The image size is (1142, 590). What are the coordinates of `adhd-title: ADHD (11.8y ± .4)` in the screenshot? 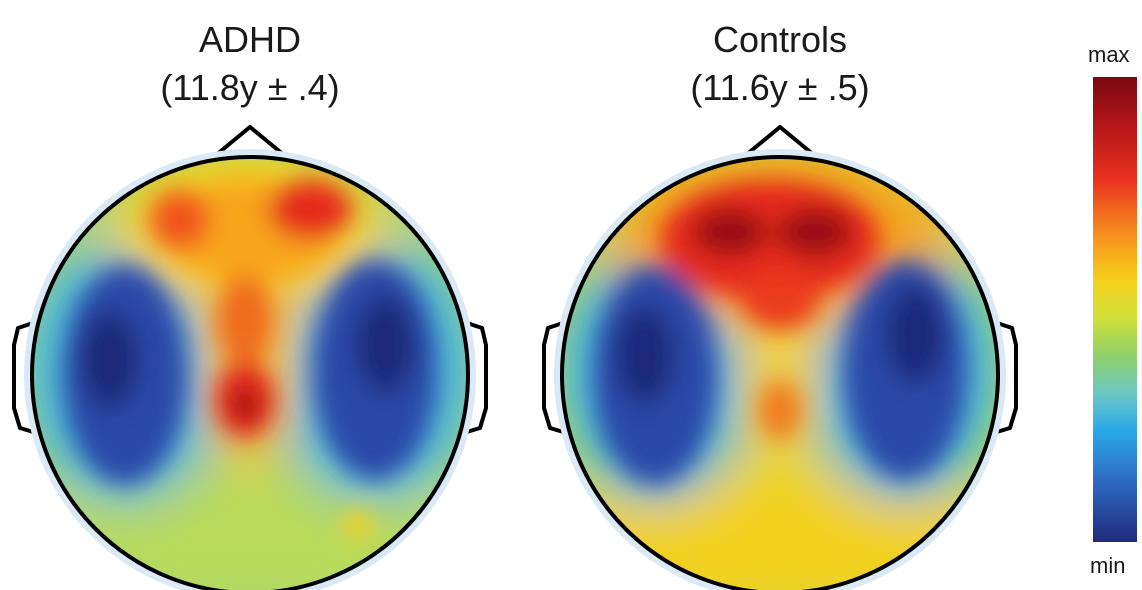 It's located at (250, 64).